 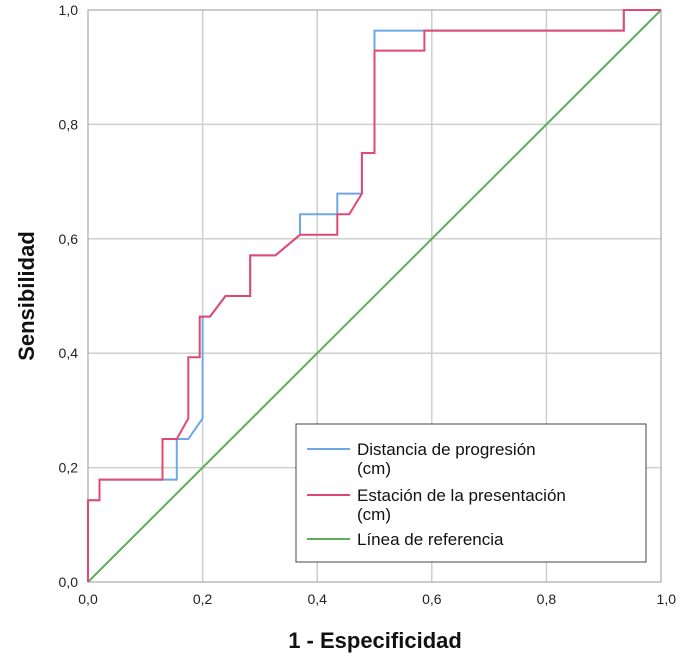 What do you see at coordinates (88, 599) in the screenshot?
I see `x-tick-label: 0,0` at bounding box center [88, 599].